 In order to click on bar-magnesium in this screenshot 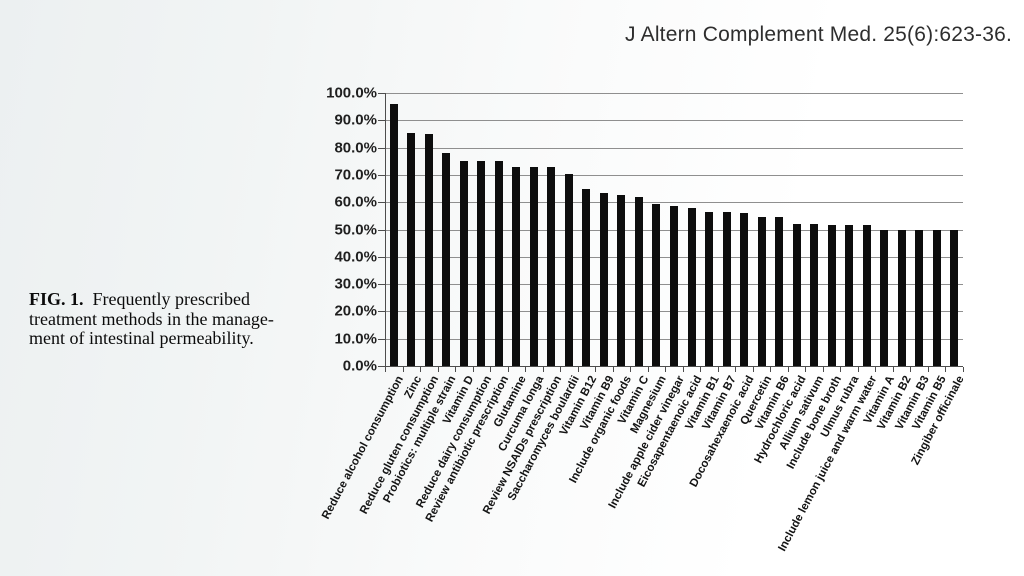, I will do `click(656, 284)`.